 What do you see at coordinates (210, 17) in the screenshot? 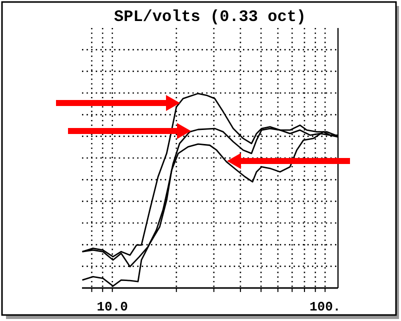
I see `chart-title: SPL/volts (0.33 oct)` at bounding box center [210, 17].